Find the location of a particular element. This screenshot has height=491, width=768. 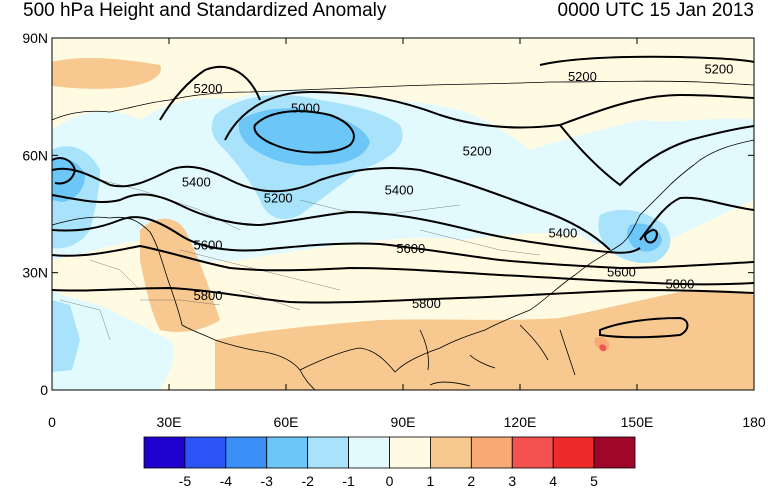

lon-tick-label: 120E is located at coordinates (520, 422).